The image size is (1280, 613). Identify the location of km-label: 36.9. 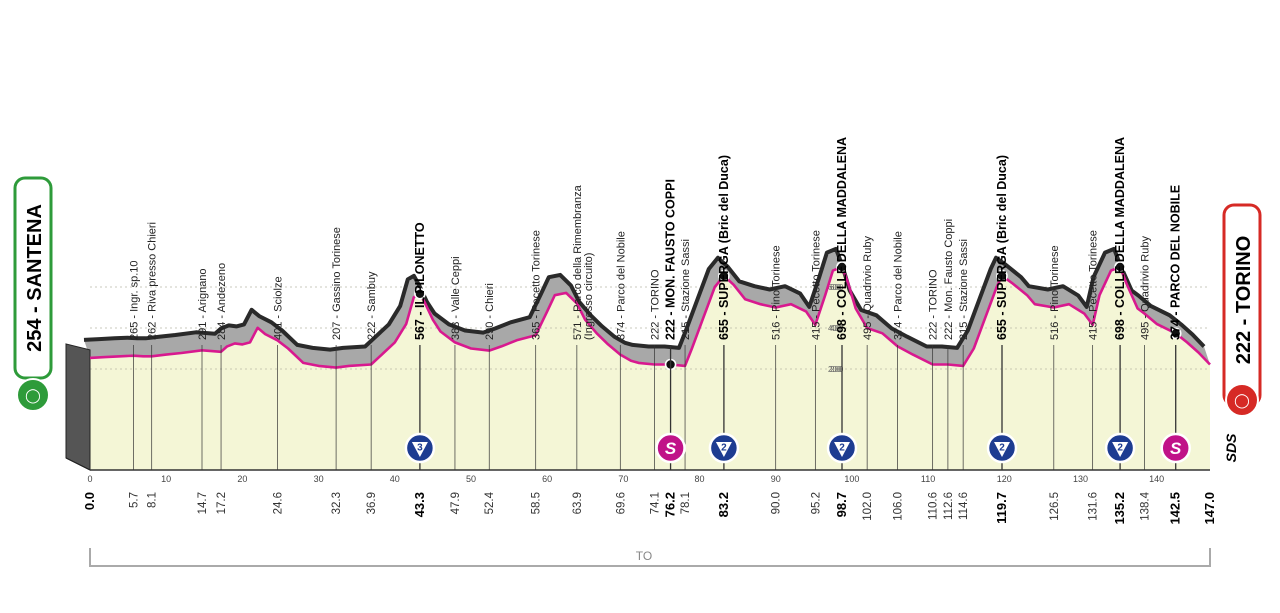
(372, 503).